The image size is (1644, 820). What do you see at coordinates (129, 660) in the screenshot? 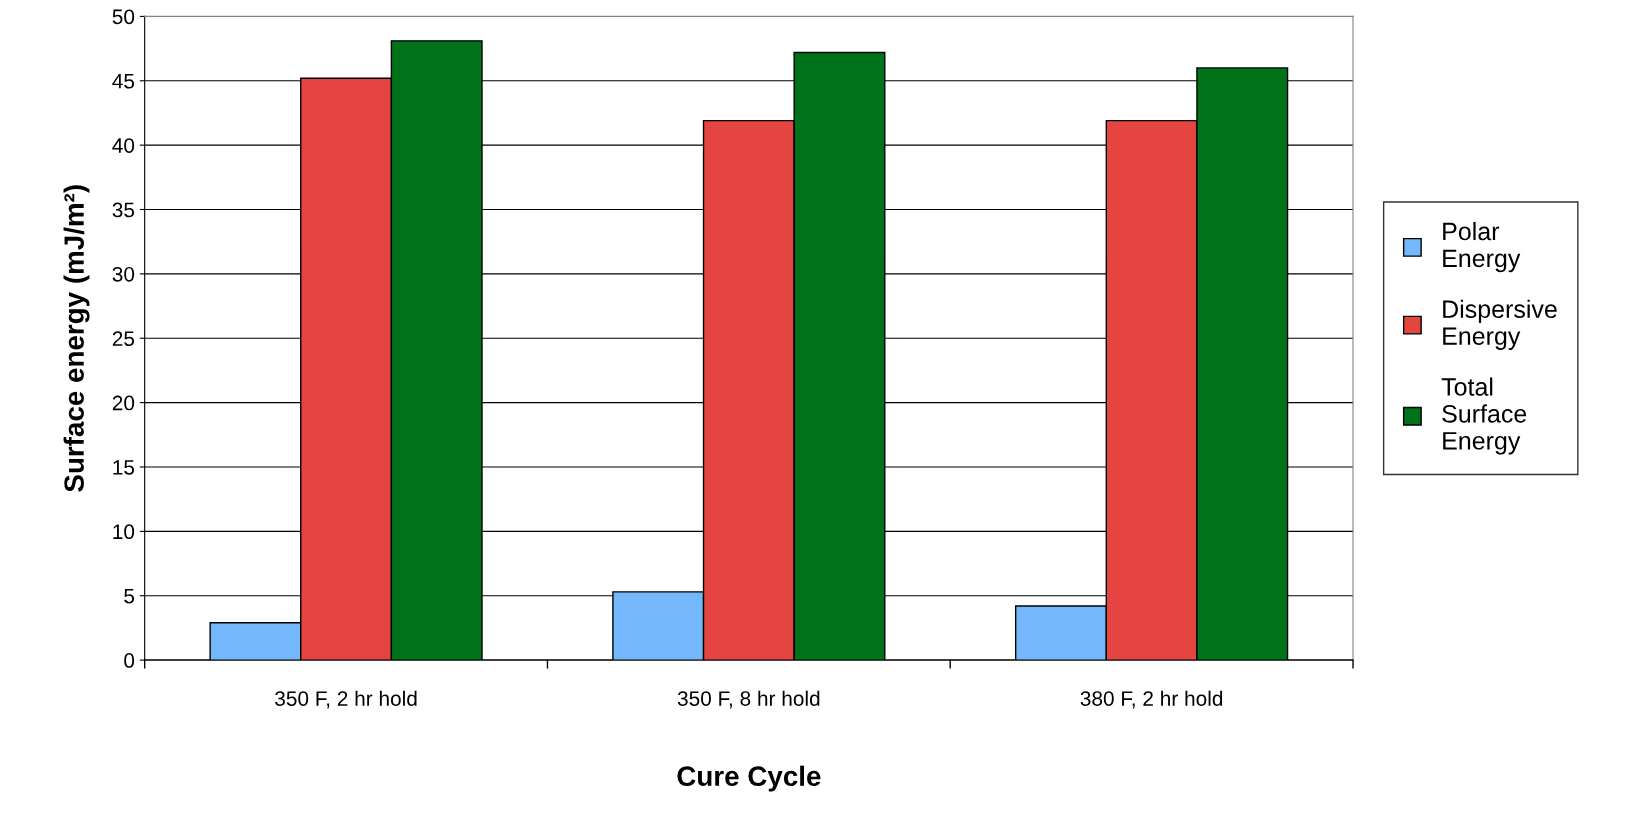
I see `y-tick-label: 0` at bounding box center [129, 660].